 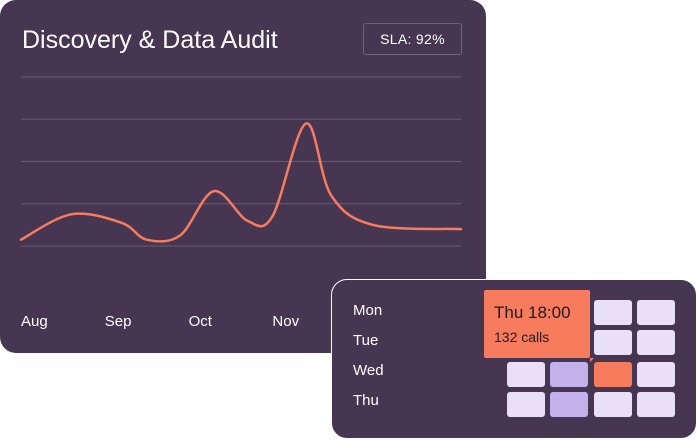 I want to click on heatmap-tooltip: Thu 18:00 132 calls, so click(x=537, y=324).